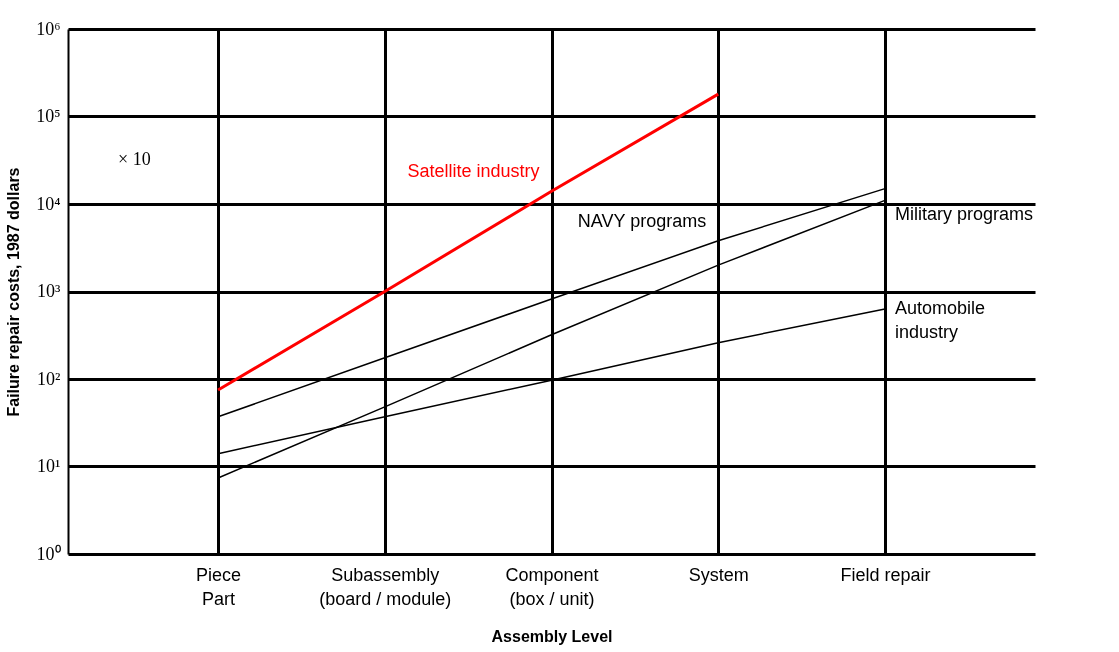  What do you see at coordinates (49, 378) in the screenshot?
I see `y-tick-label: 10²` at bounding box center [49, 378].